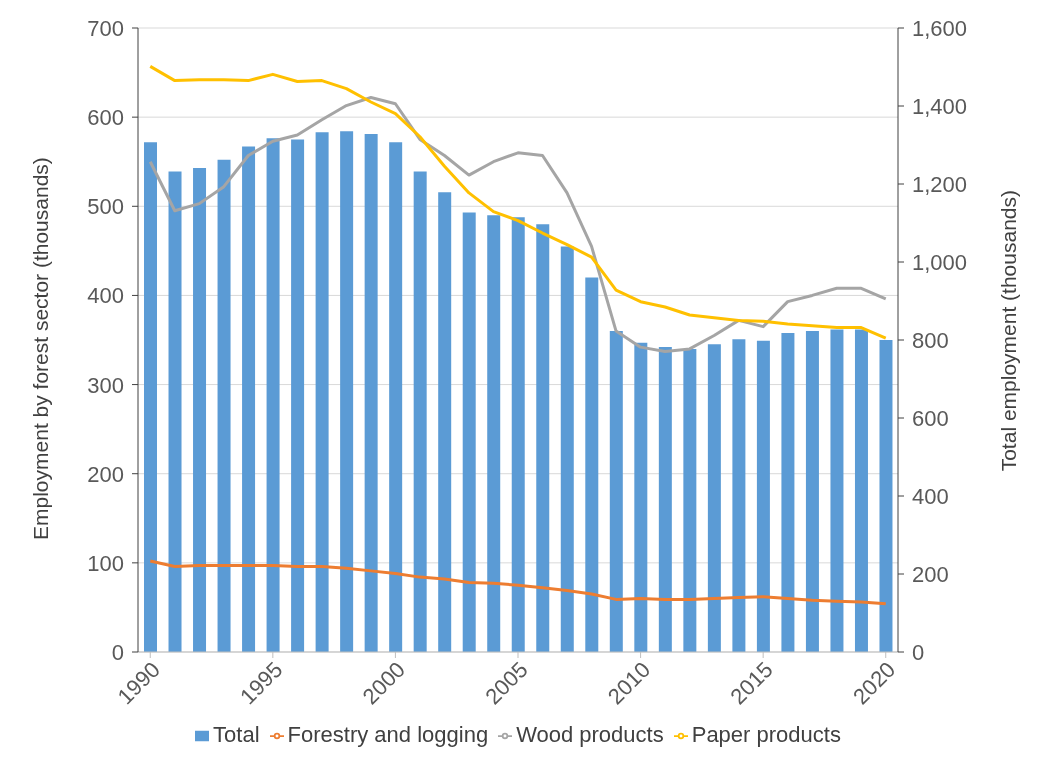 This screenshot has height=766, width=1044. Describe the element at coordinates (930, 340) in the screenshot. I see `y2-tick-label: 800` at that location.